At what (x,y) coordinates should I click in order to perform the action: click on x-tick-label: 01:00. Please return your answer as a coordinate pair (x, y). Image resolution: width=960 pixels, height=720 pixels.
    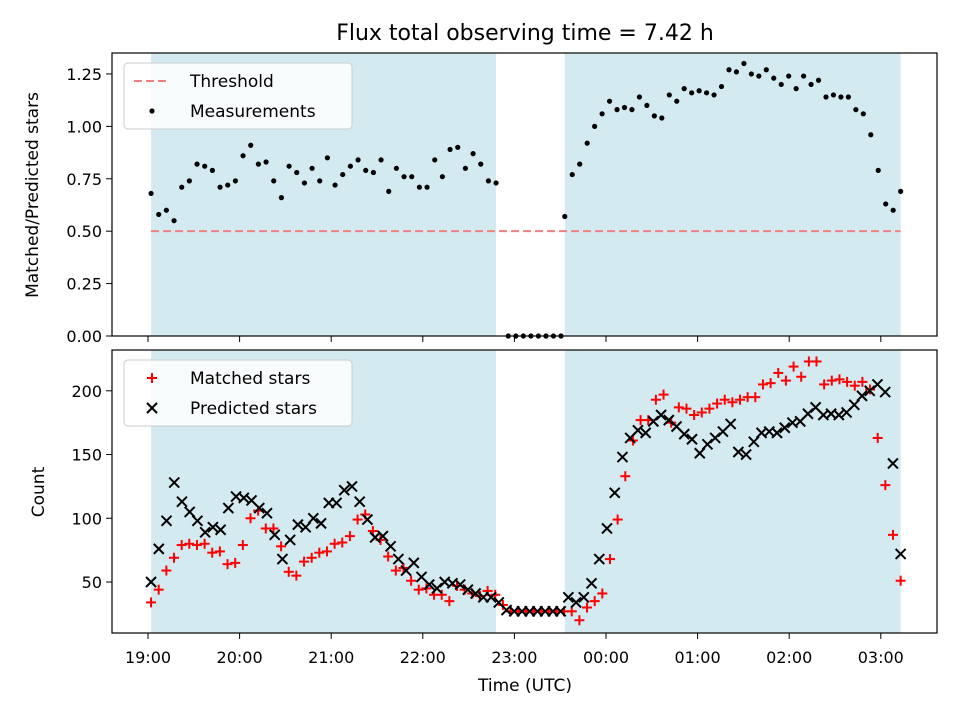
    Looking at the image, I should click on (698, 657).